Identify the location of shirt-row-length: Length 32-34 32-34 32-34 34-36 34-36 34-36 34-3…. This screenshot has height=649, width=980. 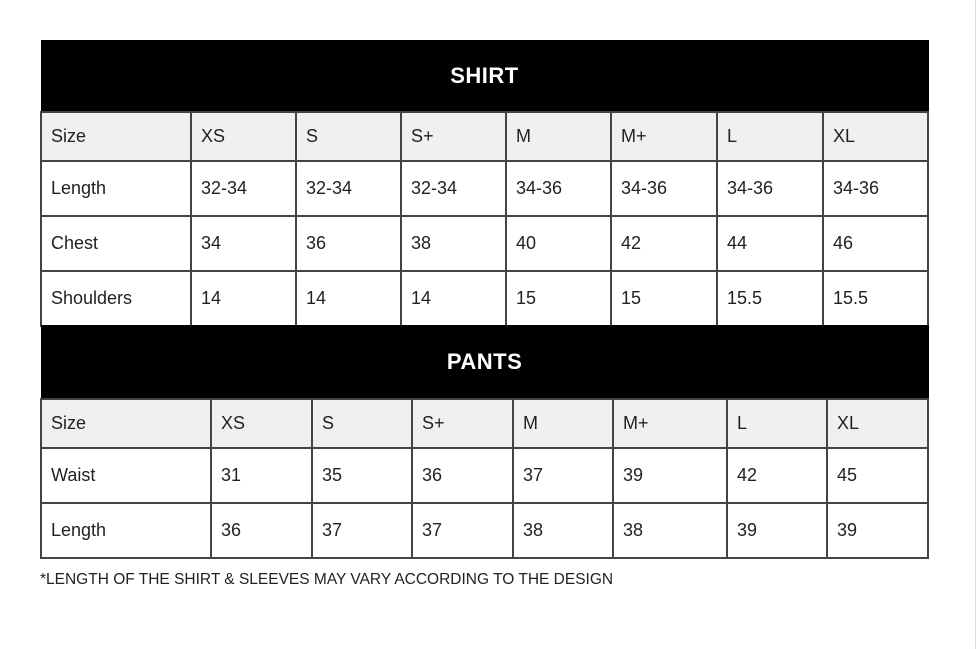
(484, 188).